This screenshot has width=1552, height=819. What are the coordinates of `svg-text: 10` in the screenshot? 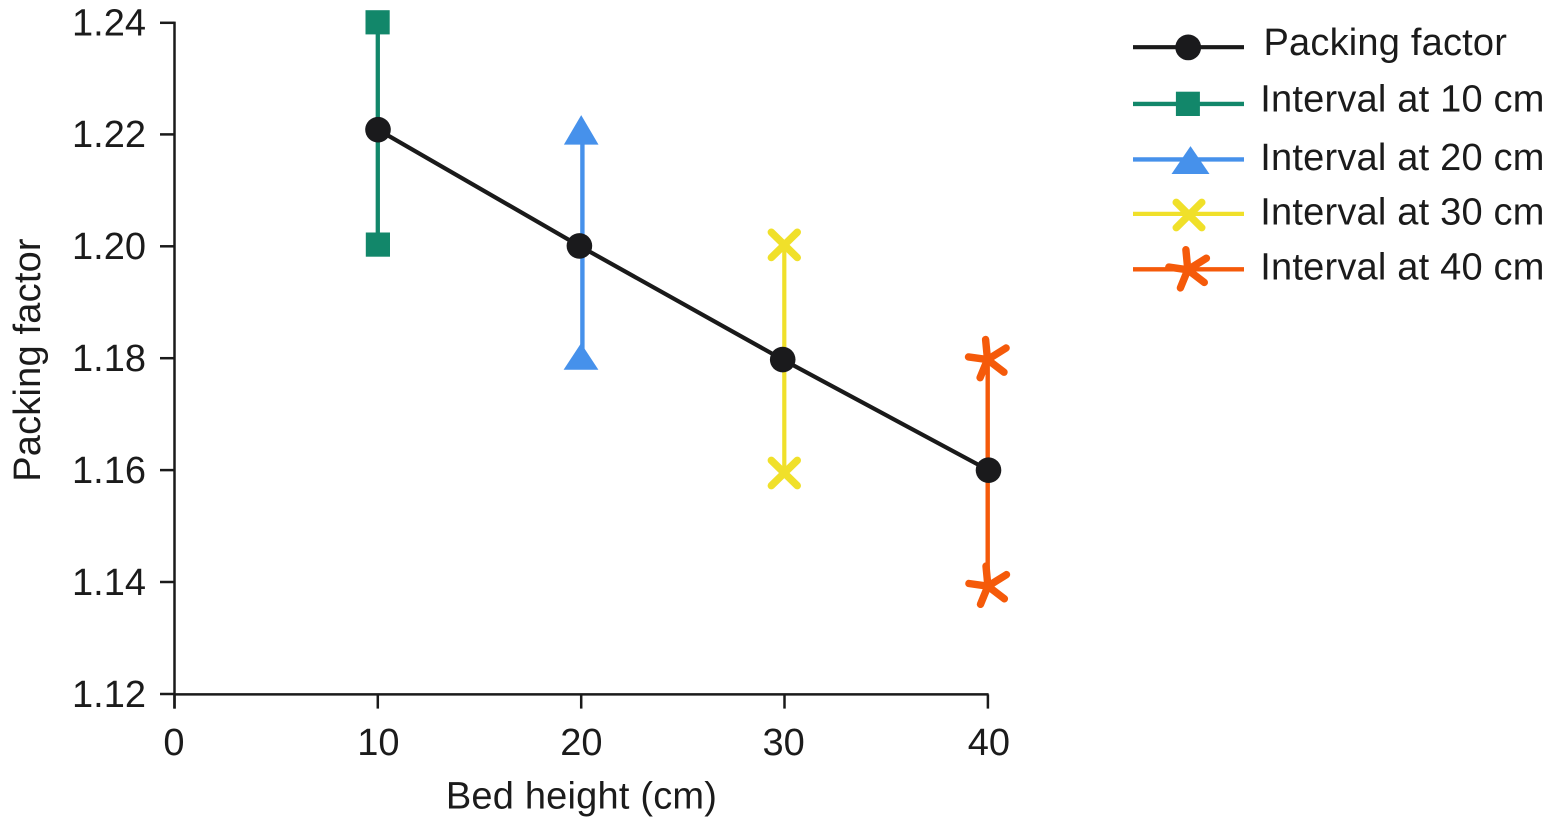 It's located at (378, 743).